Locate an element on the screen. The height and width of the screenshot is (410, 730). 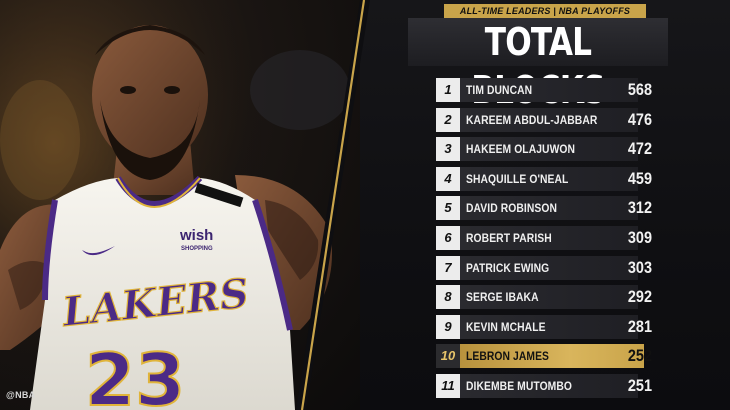
blocks-value: 303 is located at coordinates (639, 267).